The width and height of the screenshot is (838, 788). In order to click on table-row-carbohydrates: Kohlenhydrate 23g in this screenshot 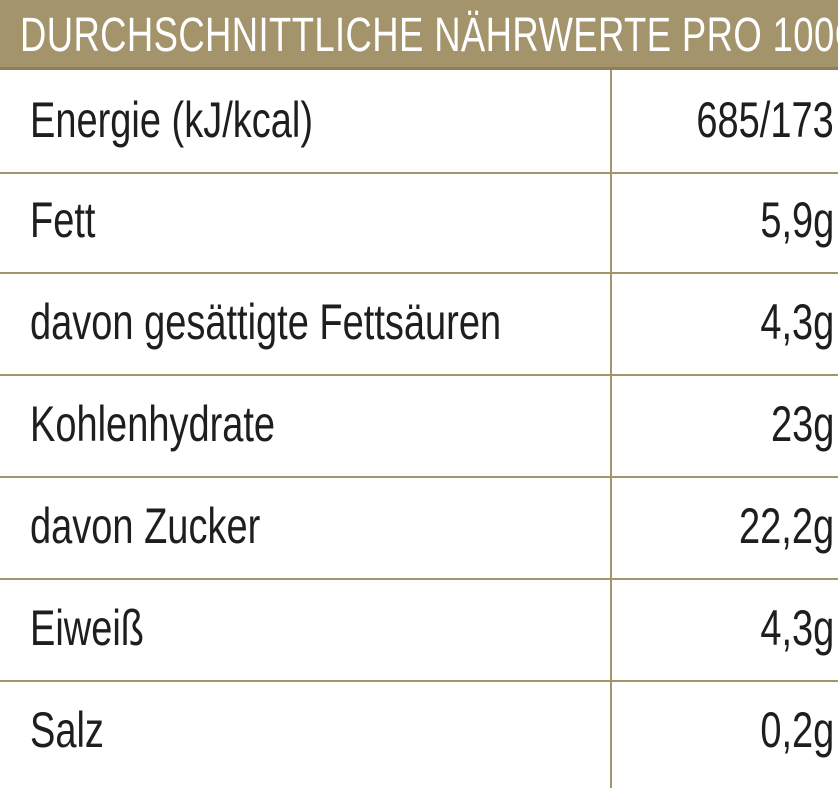, I will do `click(419, 426)`.